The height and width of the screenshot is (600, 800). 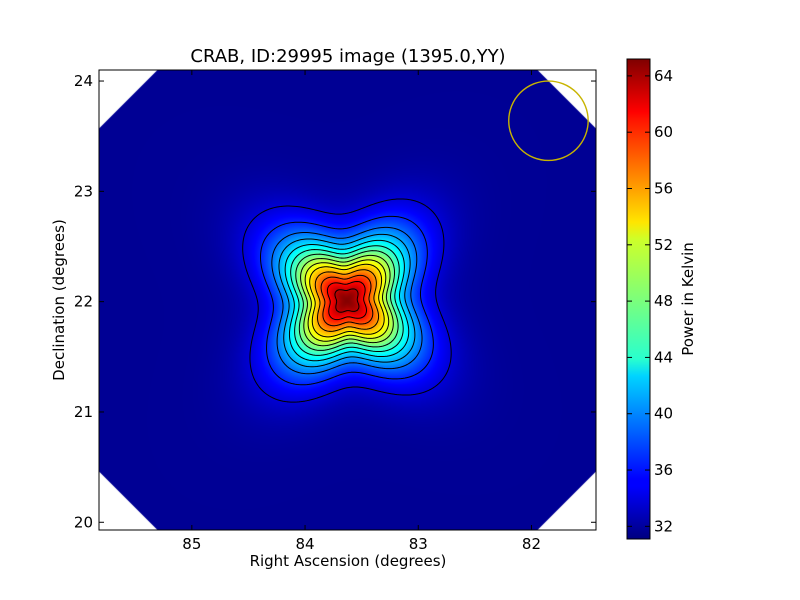 I want to click on colorbar-tick-label: 36, so click(x=663, y=470).